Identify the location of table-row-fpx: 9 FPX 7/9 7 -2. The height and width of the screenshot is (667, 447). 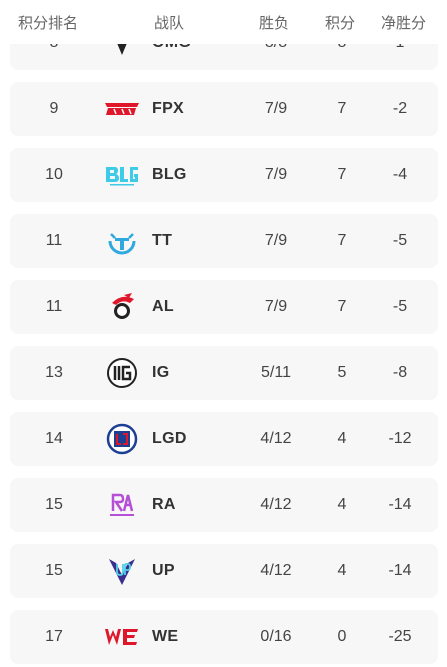
(224, 109).